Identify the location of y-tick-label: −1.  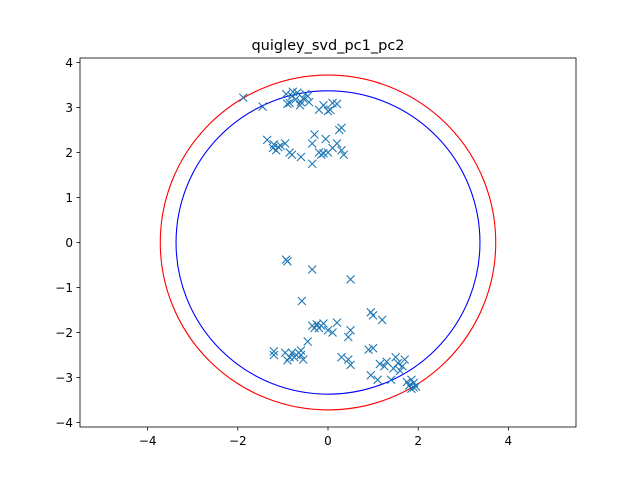
(64, 288).